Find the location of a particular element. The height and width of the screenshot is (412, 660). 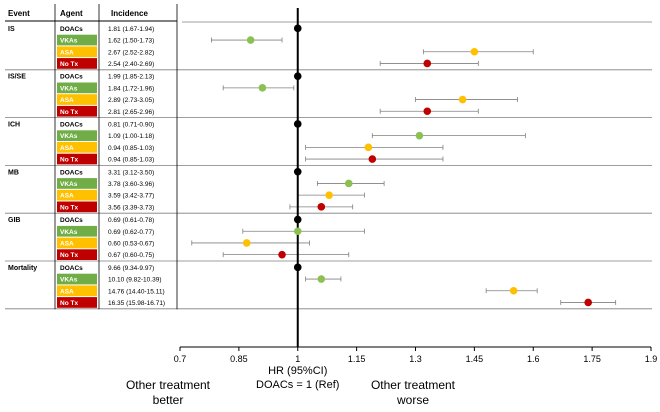

incidence-value: 2.81 (2.65-2.96) is located at coordinates (131, 112).